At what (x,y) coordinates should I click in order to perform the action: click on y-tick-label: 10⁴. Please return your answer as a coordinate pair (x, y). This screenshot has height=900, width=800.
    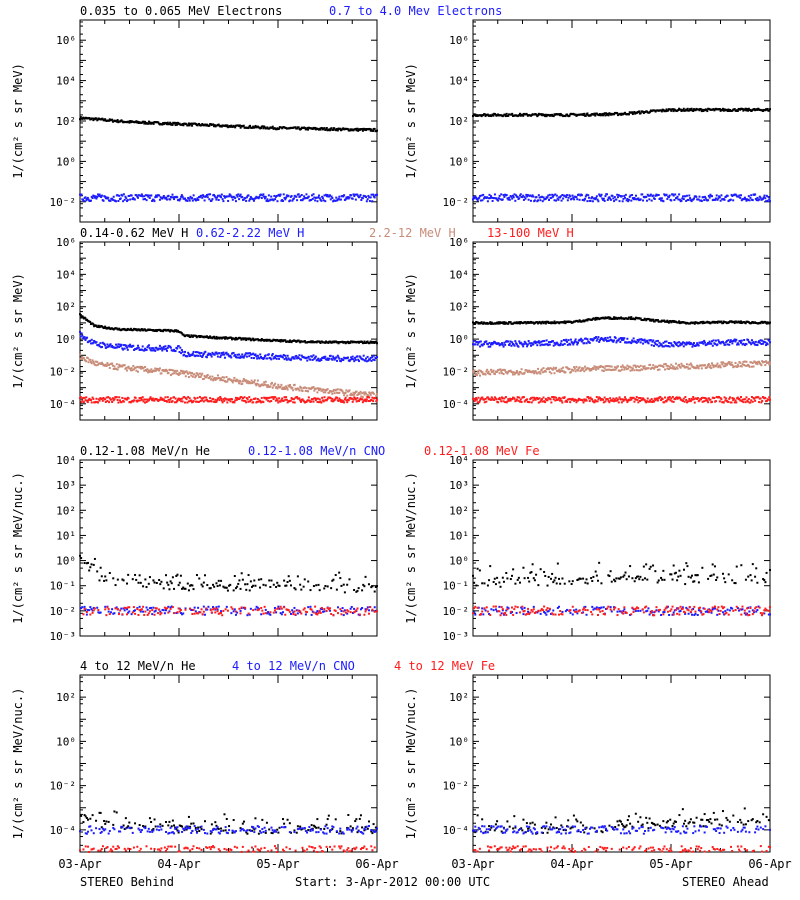
    Looking at the image, I should click on (66, 274).